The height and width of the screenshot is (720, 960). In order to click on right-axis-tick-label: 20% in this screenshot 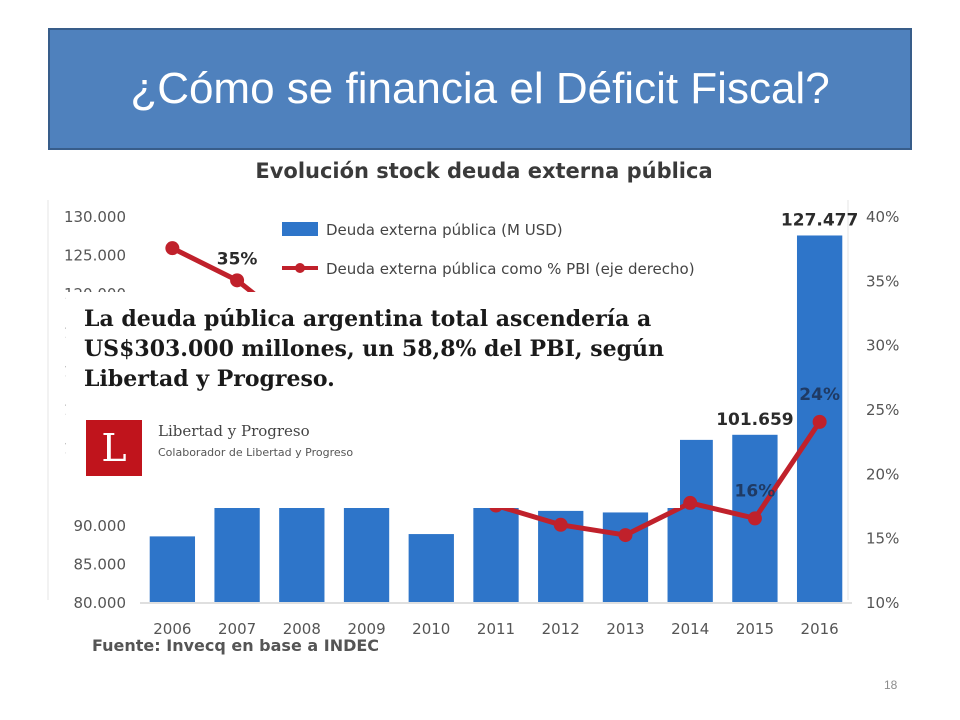, I will do `click(882, 474)`.